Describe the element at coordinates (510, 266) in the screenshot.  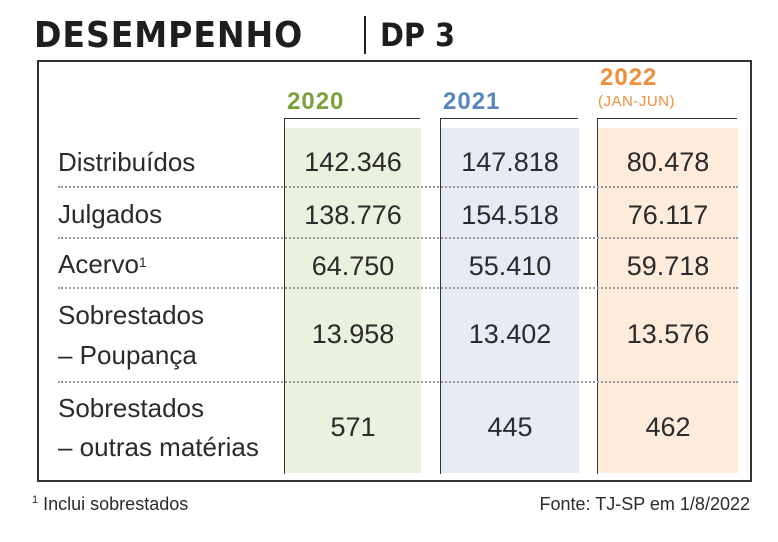
I see `table-cell: 55.410` at that location.